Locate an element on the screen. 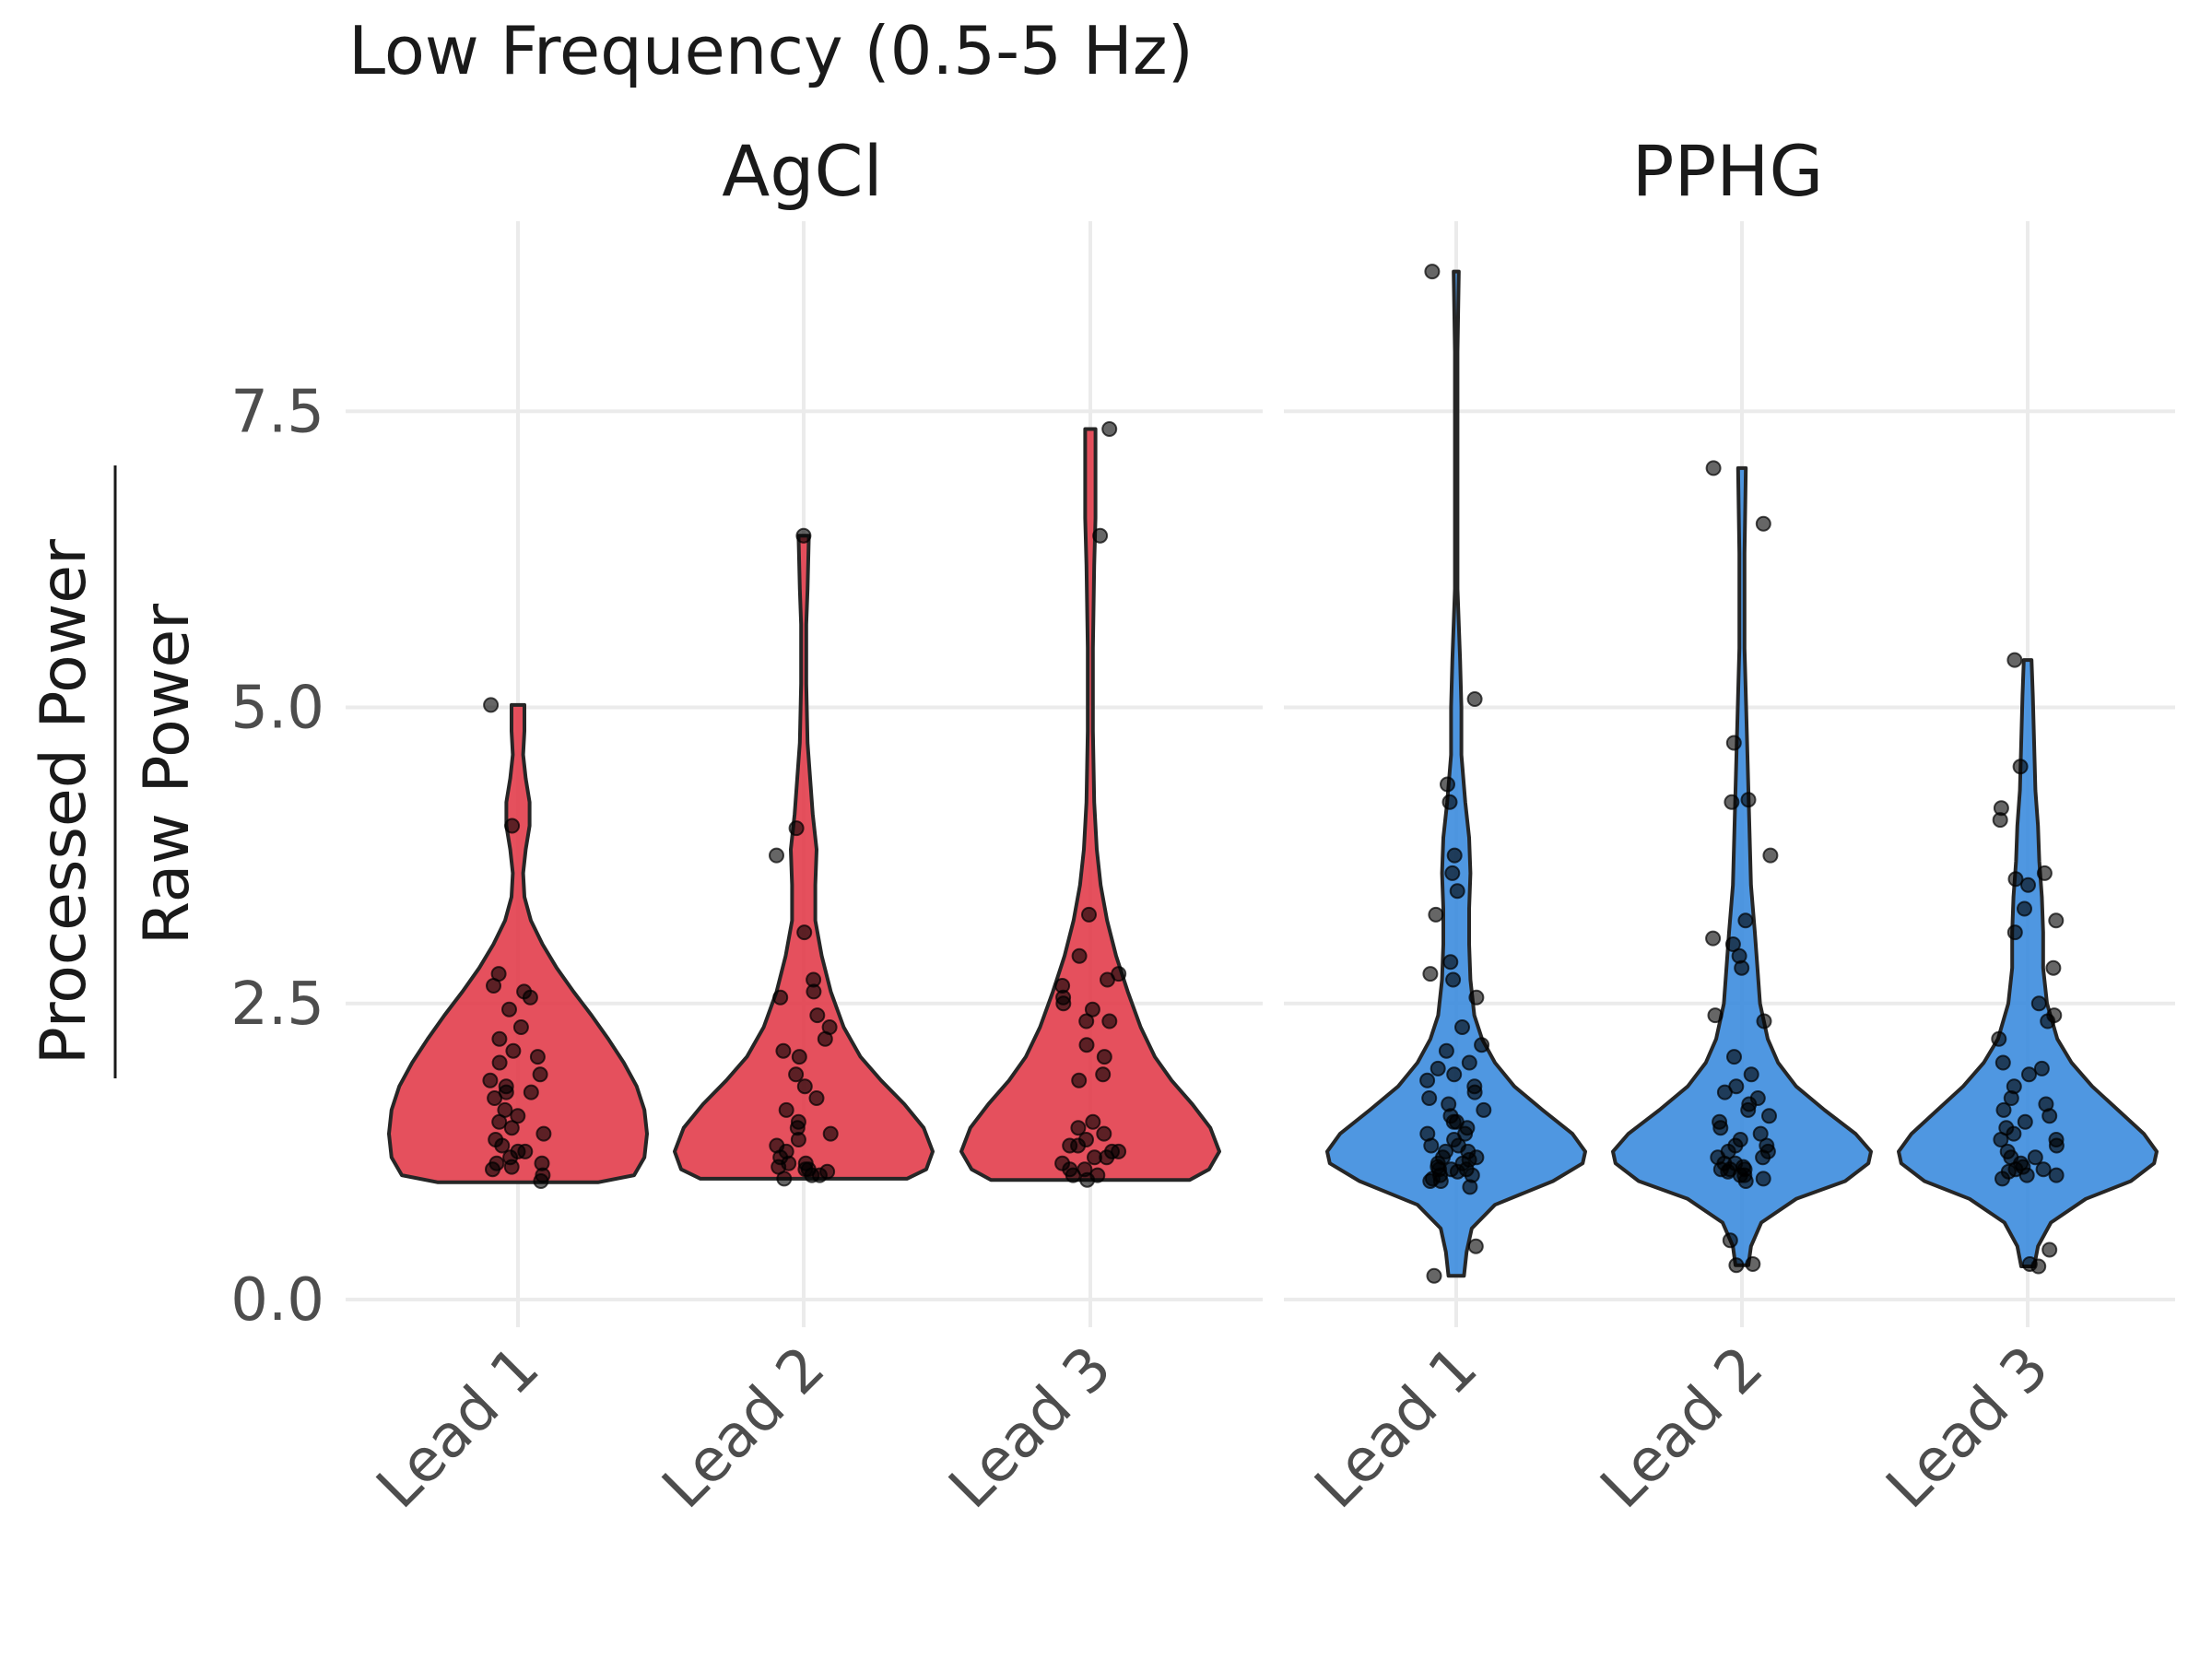  y-tick-label: 2.5 is located at coordinates (277, 1005).